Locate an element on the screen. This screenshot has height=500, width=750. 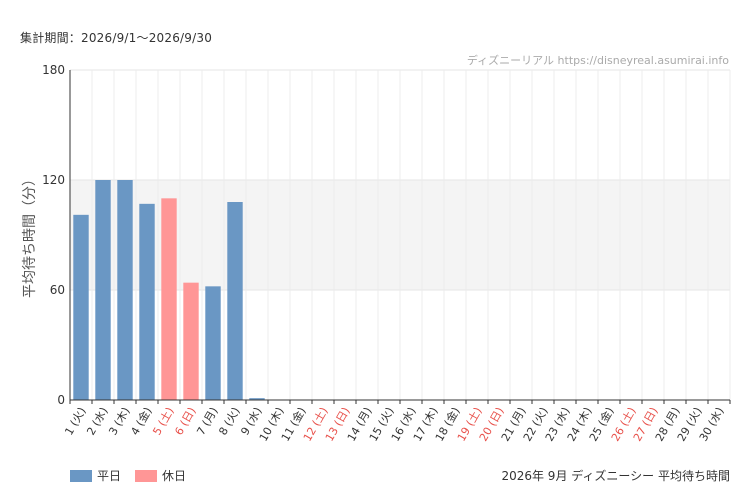
legend-swatch-weekday is located at coordinates (81, 475).